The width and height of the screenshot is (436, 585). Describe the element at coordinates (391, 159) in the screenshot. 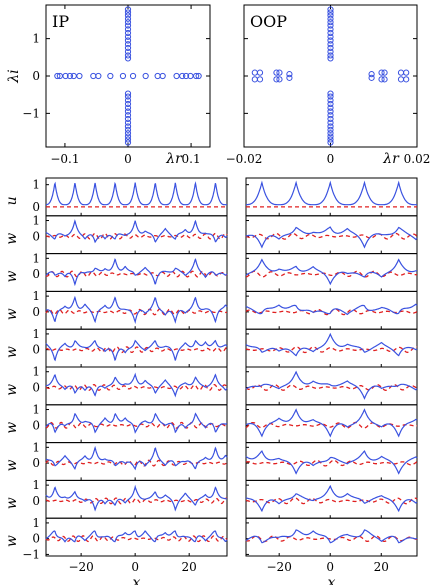

I see `x-axis-label: λr` at that location.